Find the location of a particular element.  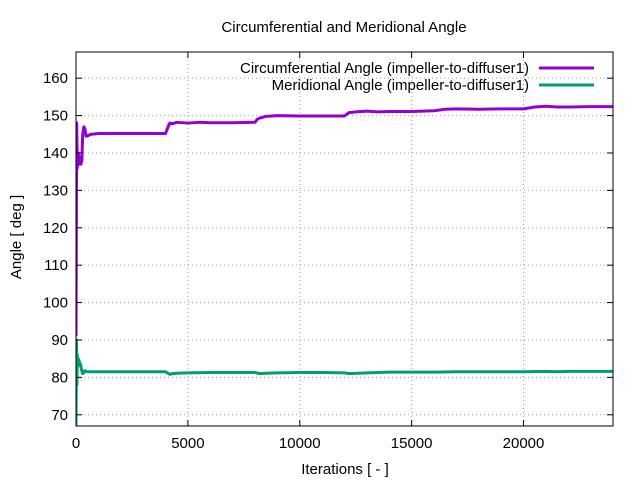

y-tick-label: 130 is located at coordinates (55, 190).